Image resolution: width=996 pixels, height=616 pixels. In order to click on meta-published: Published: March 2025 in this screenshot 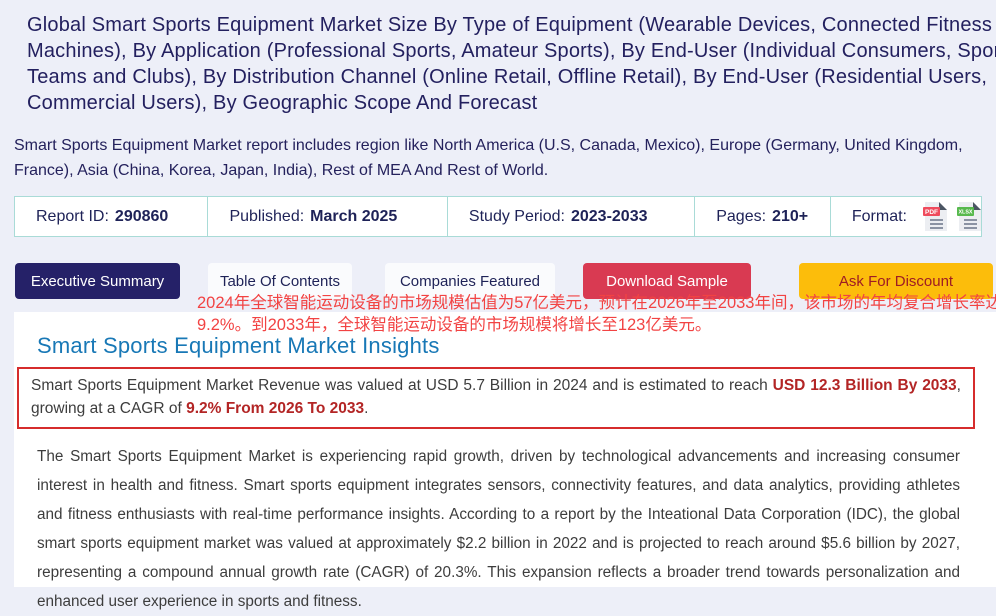, I will do `click(328, 216)`.